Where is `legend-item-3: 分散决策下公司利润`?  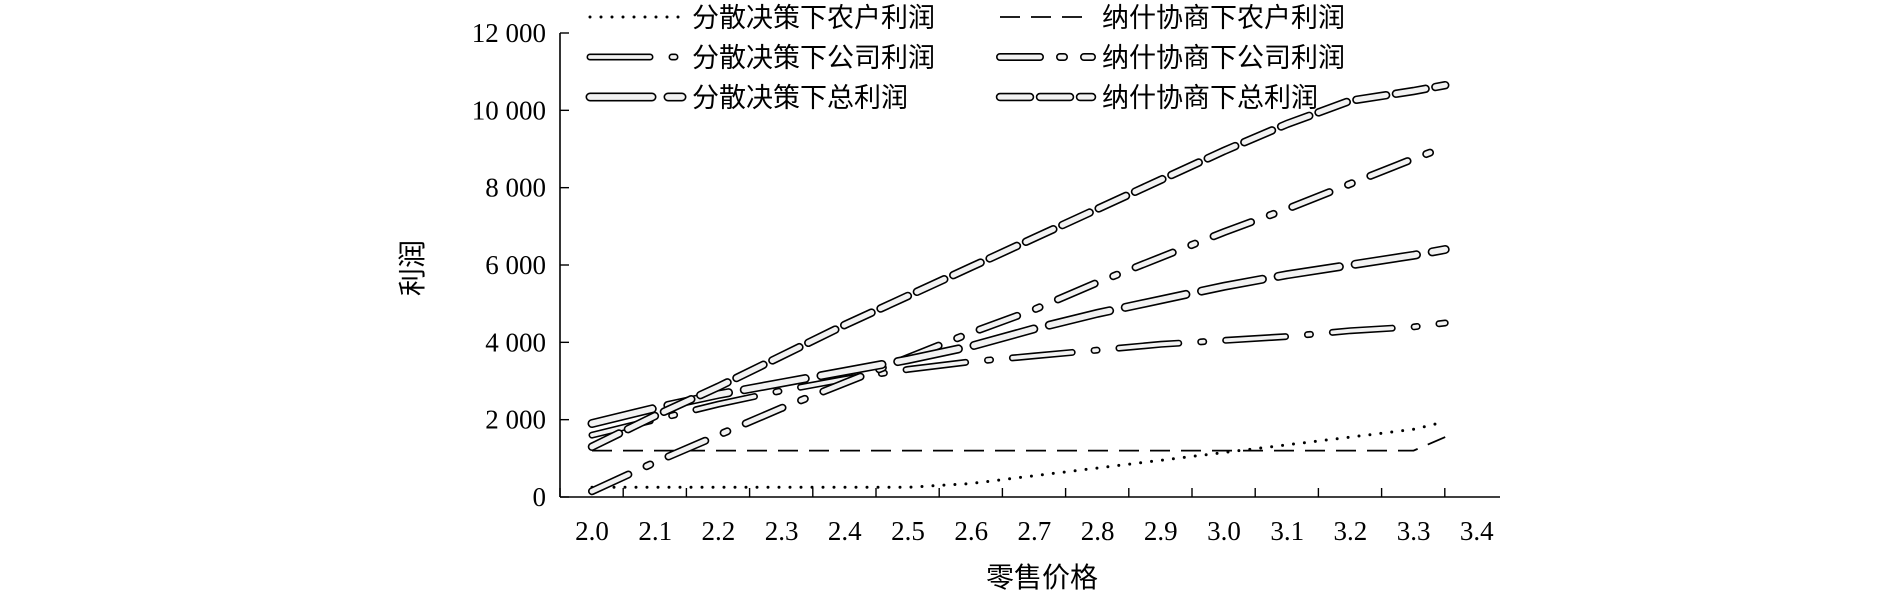 legend-item-3: 分散决策下公司利润 is located at coordinates (760, 58).